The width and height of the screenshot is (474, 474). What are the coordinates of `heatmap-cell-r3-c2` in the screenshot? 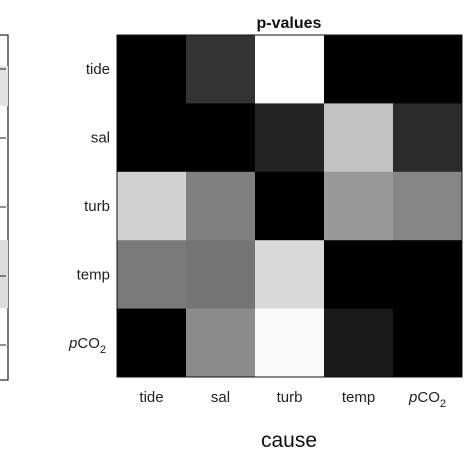 It's located at (290, 275).